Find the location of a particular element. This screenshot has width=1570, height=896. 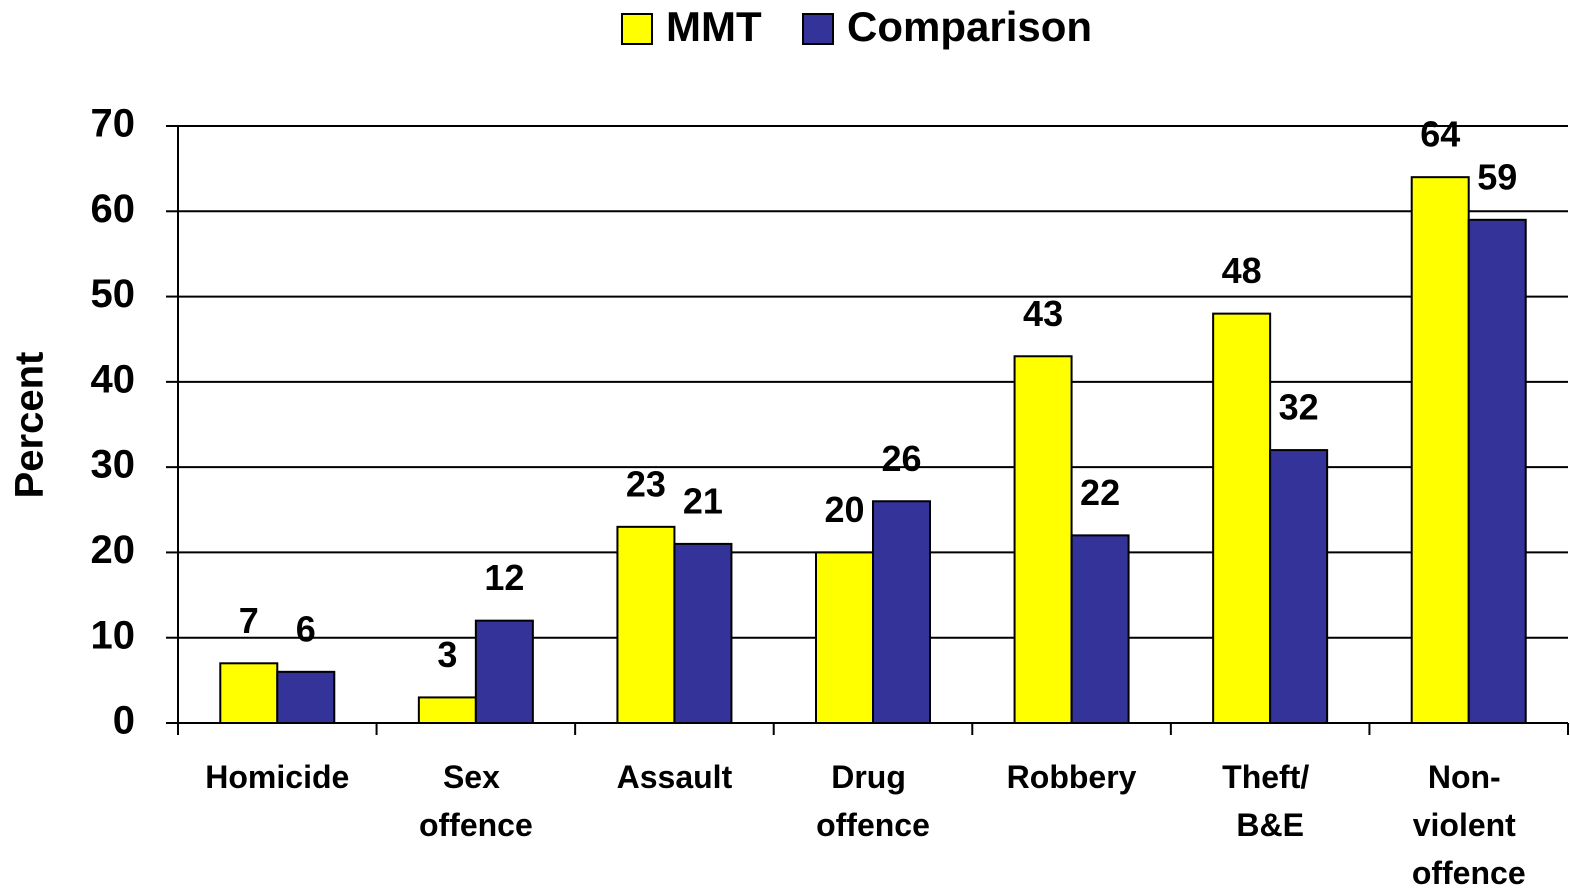

y-tick-label: 10 is located at coordinates (113, 635).